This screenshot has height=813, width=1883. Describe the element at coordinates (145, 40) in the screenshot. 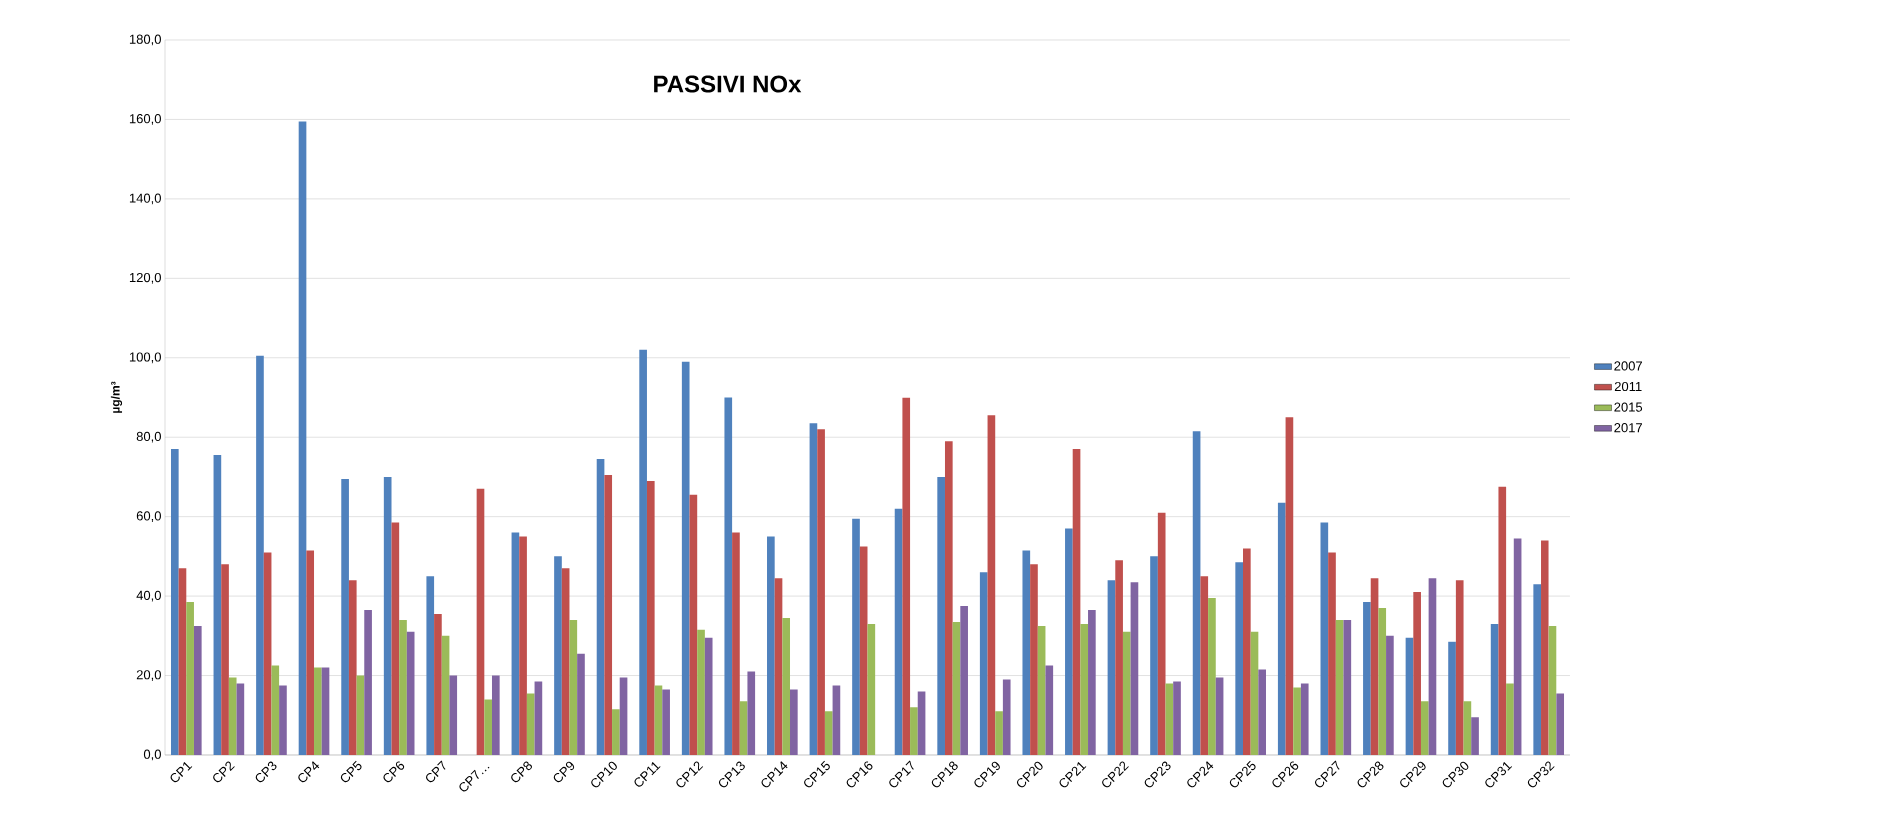

I see `y-tick-label: 180,0` at that location.